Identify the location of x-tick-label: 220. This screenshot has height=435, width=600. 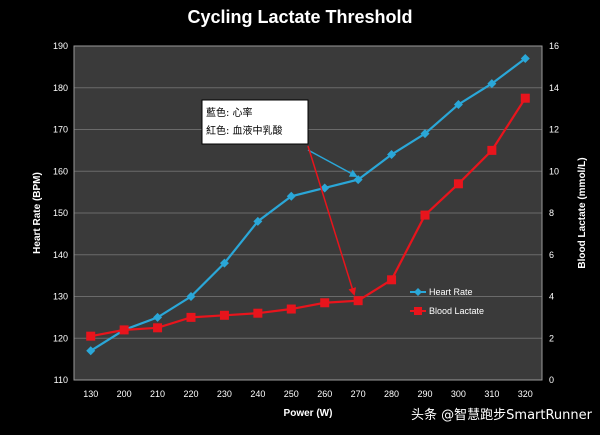
(190, 394).